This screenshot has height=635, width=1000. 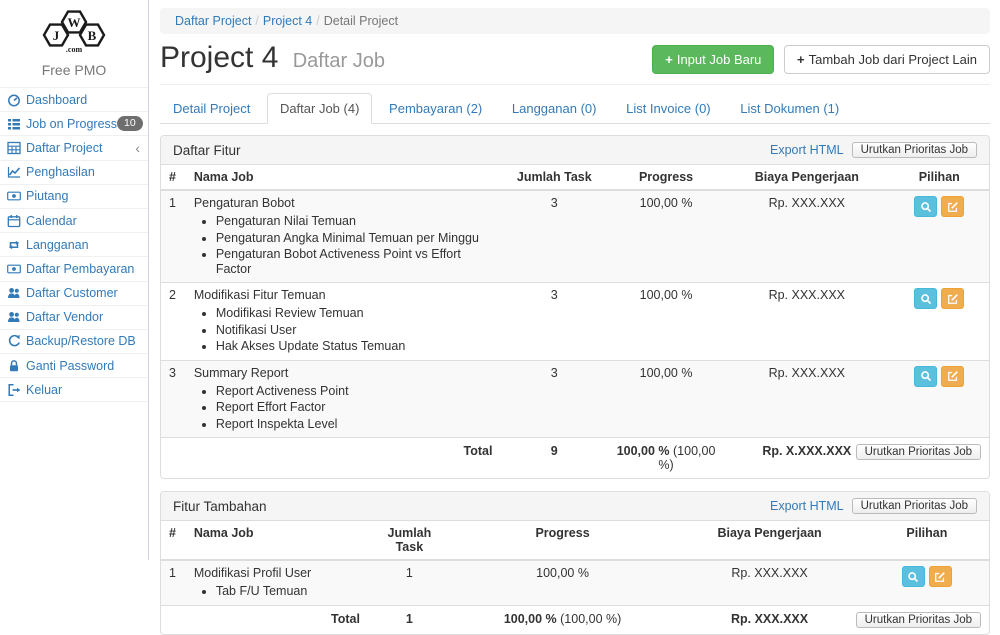 What do you see at coordinates (769, 619) in the screenshot?
I see `total-cost: Rp. XXX.XXX` at bounding box center [769, 619].